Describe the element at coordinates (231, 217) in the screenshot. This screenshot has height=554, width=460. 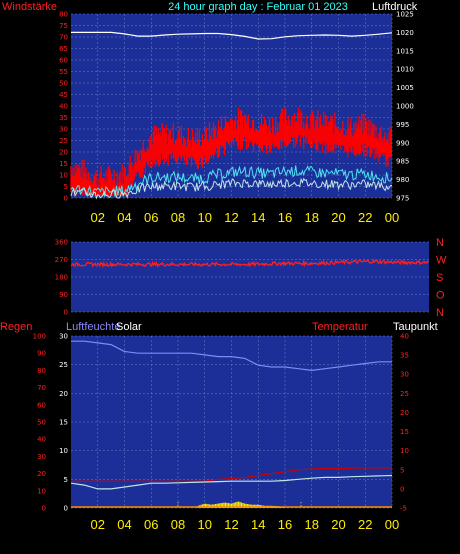
I see `top-x-tick-label: 12` at that location.